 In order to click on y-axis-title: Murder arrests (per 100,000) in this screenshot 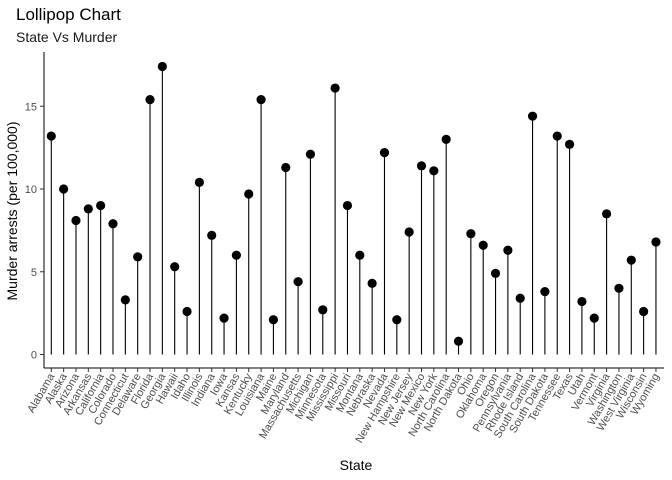, I will do `click(12, 211)`.